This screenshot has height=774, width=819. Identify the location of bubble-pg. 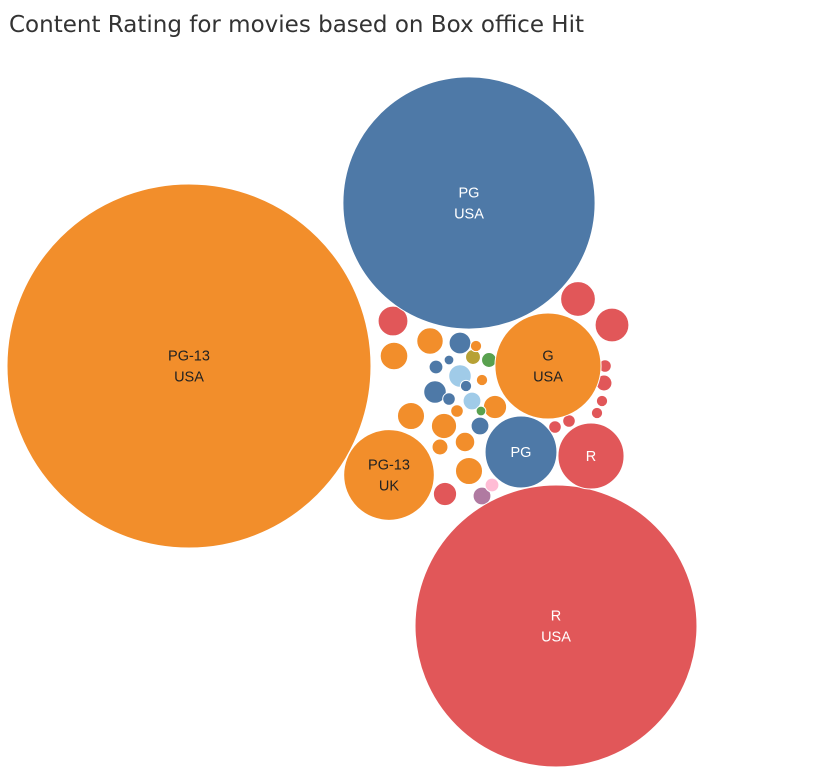
(521, 452).